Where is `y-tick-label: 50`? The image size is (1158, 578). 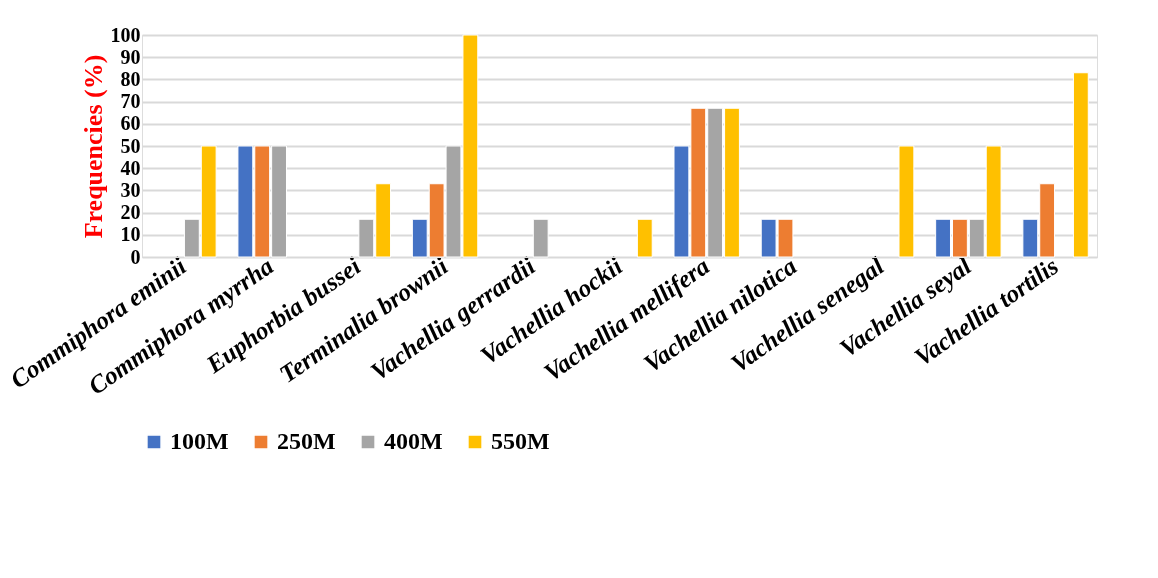
y-tick-label: 50 is located at coordinates (130, 145).